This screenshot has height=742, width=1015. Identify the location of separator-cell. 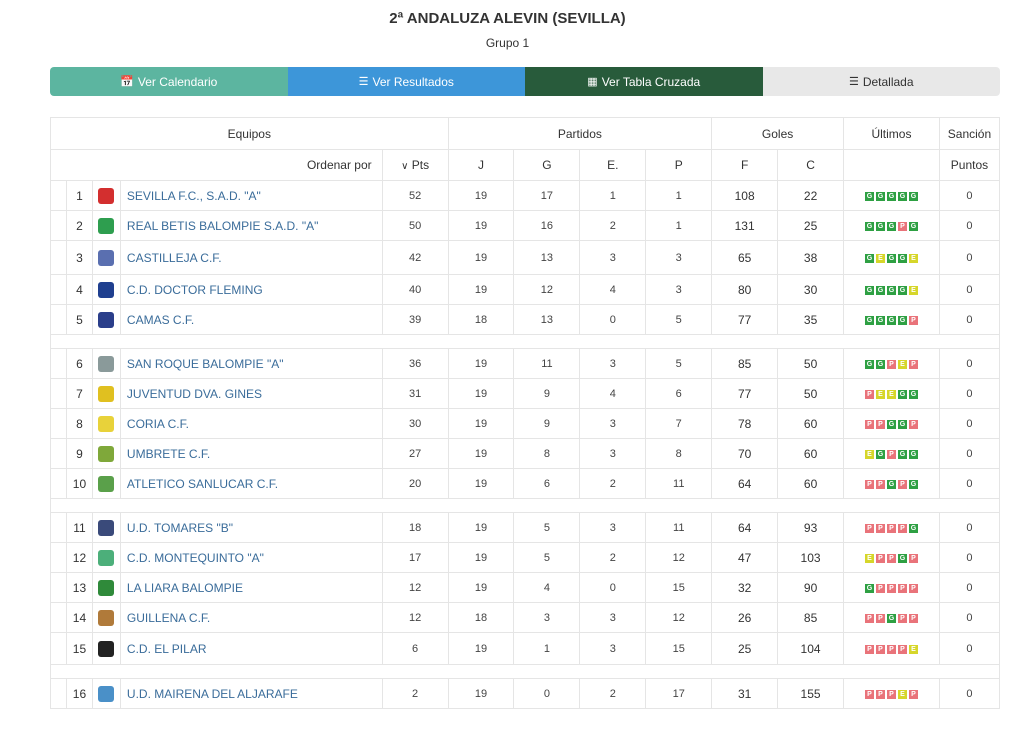
(525, 671).